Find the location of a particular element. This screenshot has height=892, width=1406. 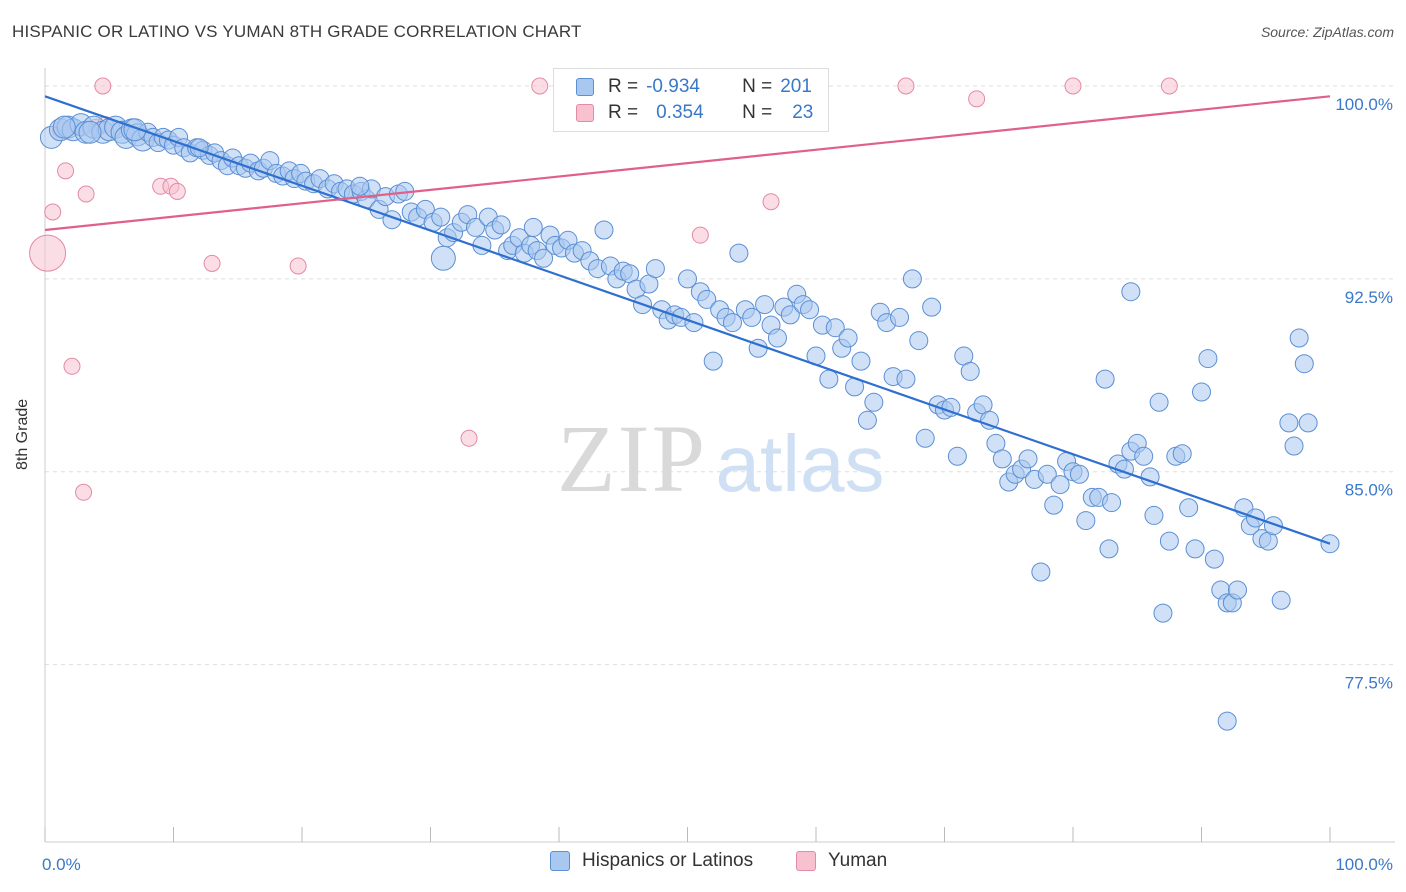

watermark-atlas: atlas is located at coordinates (800, 463).